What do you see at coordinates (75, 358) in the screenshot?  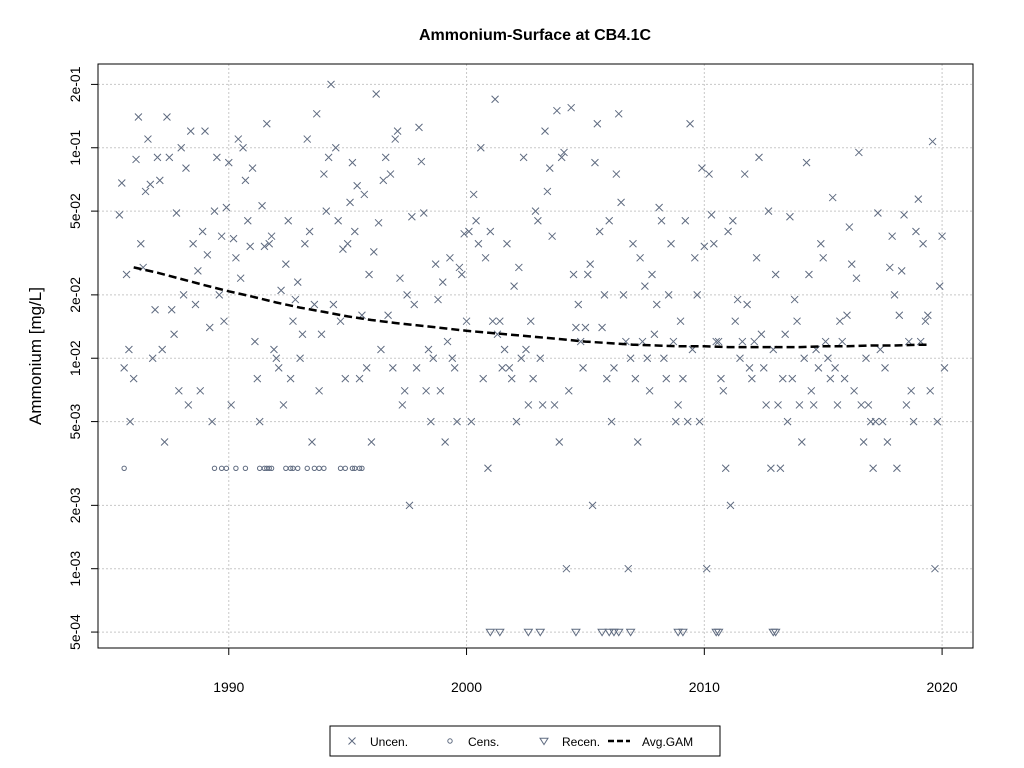 I see `y-tick-label: 1e-02` at bounding box center [75, 358].